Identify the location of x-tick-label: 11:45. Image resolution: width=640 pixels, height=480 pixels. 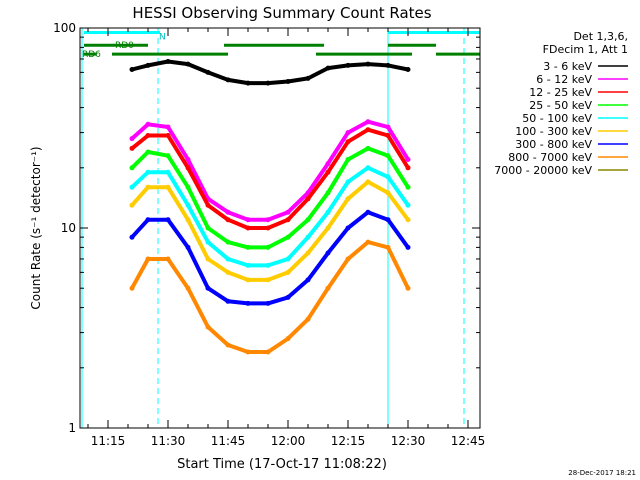
(228, 441).